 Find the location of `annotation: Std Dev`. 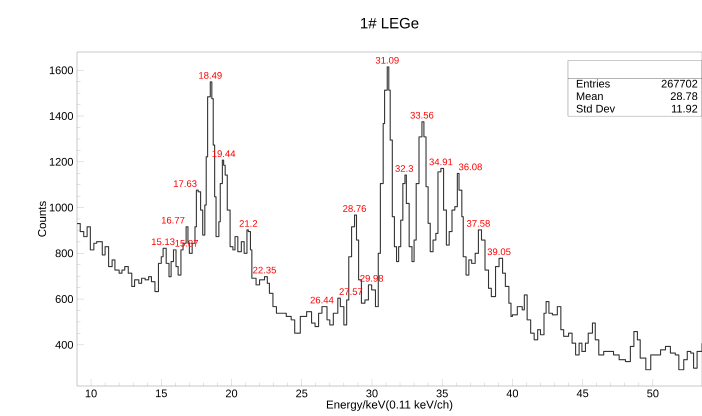

annotation: Std Dev is located at coordinates (596, 108).